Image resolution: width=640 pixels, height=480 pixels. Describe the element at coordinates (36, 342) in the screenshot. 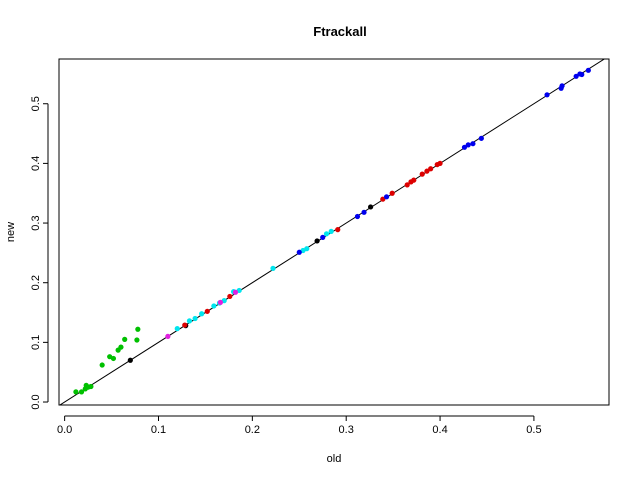

I see `y-tick-label: 0.1` at that location.